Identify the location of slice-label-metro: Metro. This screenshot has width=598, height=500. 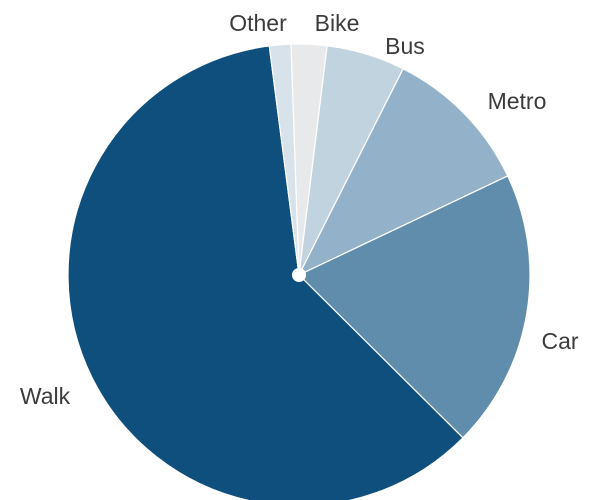
(517, 101).